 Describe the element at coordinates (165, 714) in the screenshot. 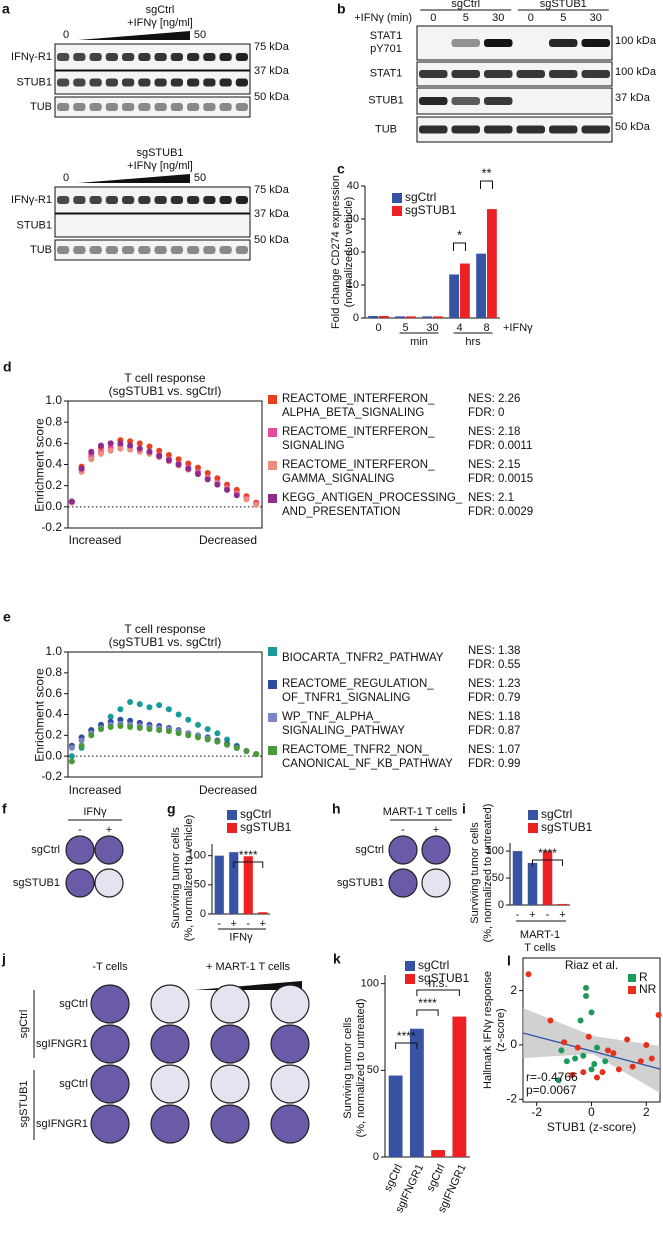

I see `plot-frame` at that location.